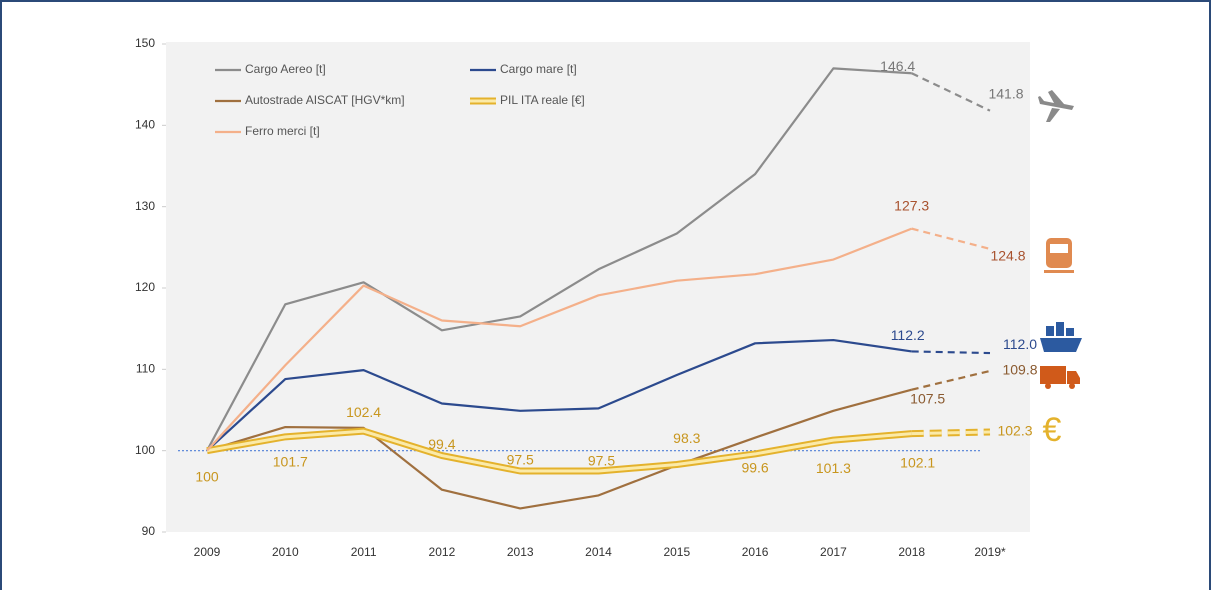 The width and height of the screenshot is (1211, 590). Describe the element at coordinates (145, 450) in the screenshot. I see `y-tick-label: 100` at that location.